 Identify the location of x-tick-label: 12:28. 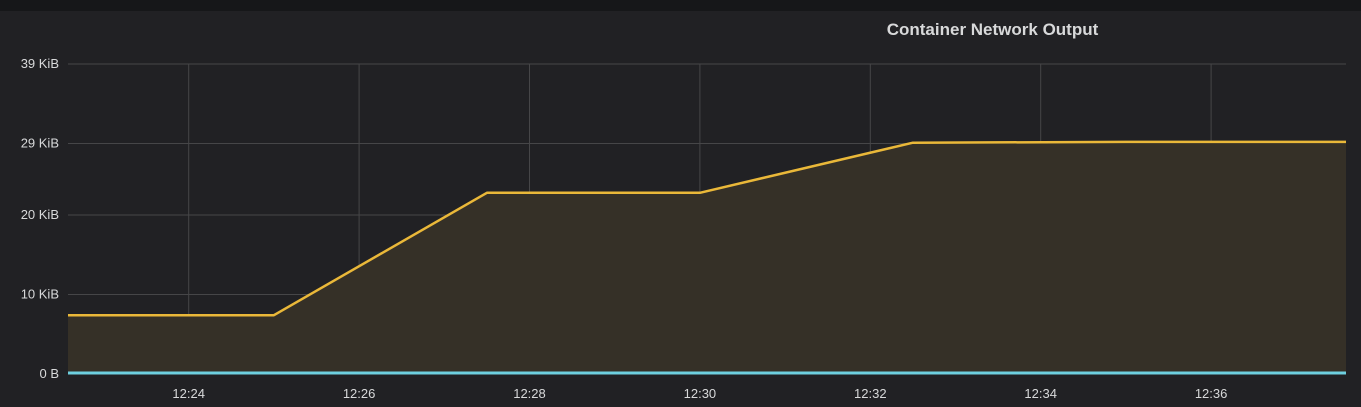
(529, 393).